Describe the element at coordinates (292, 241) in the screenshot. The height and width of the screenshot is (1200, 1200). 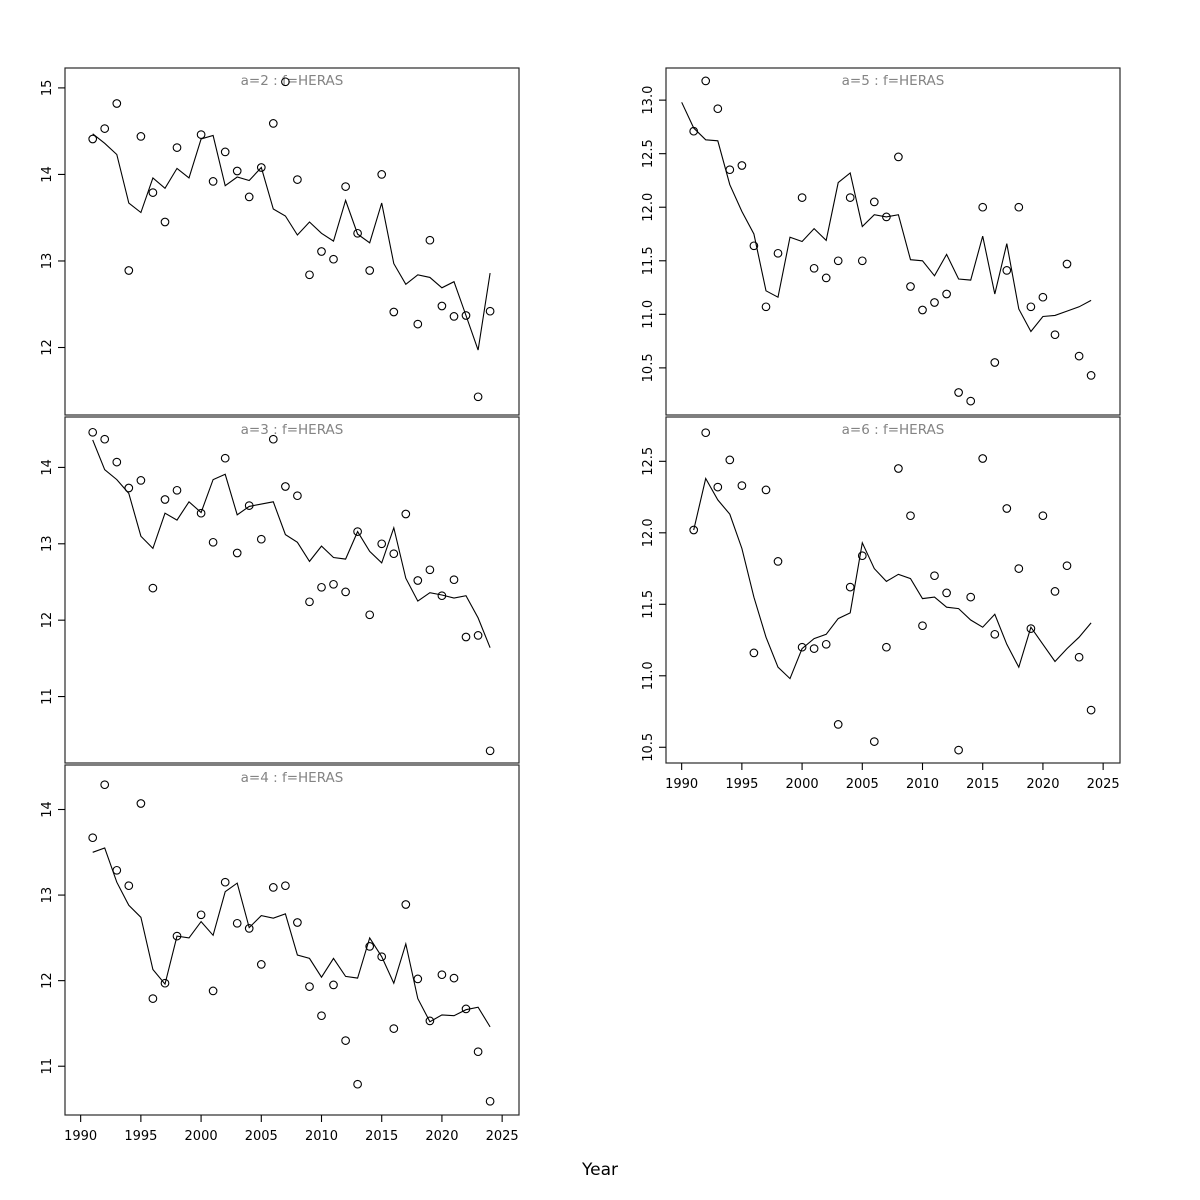
I see `panel-a2-box` at that location.